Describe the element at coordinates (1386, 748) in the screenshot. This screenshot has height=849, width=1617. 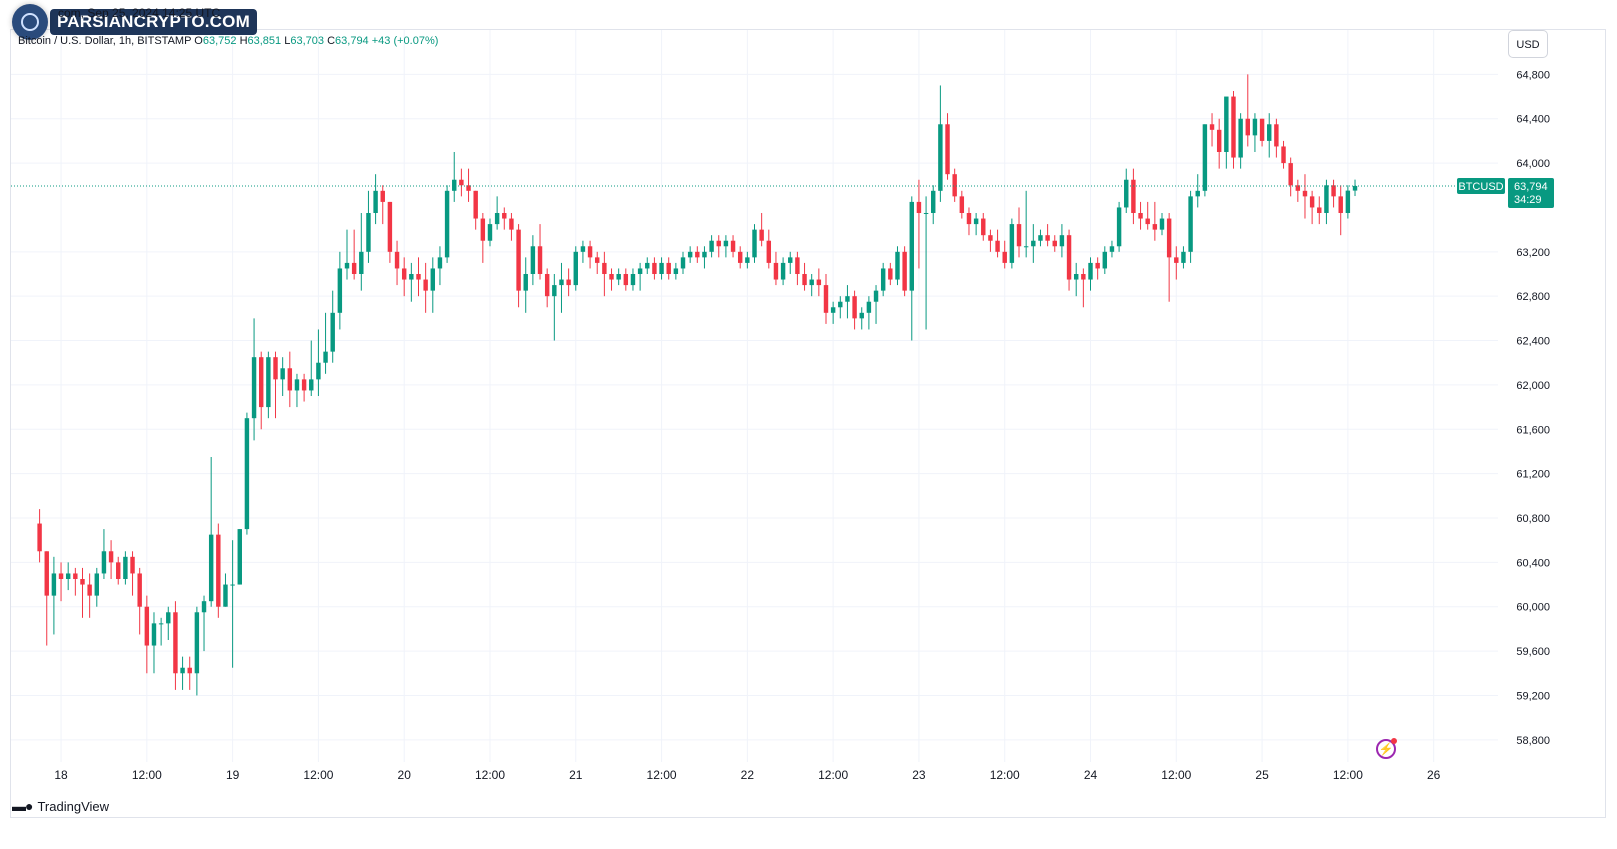
I see `lightning-icon: ⚡` at that location.